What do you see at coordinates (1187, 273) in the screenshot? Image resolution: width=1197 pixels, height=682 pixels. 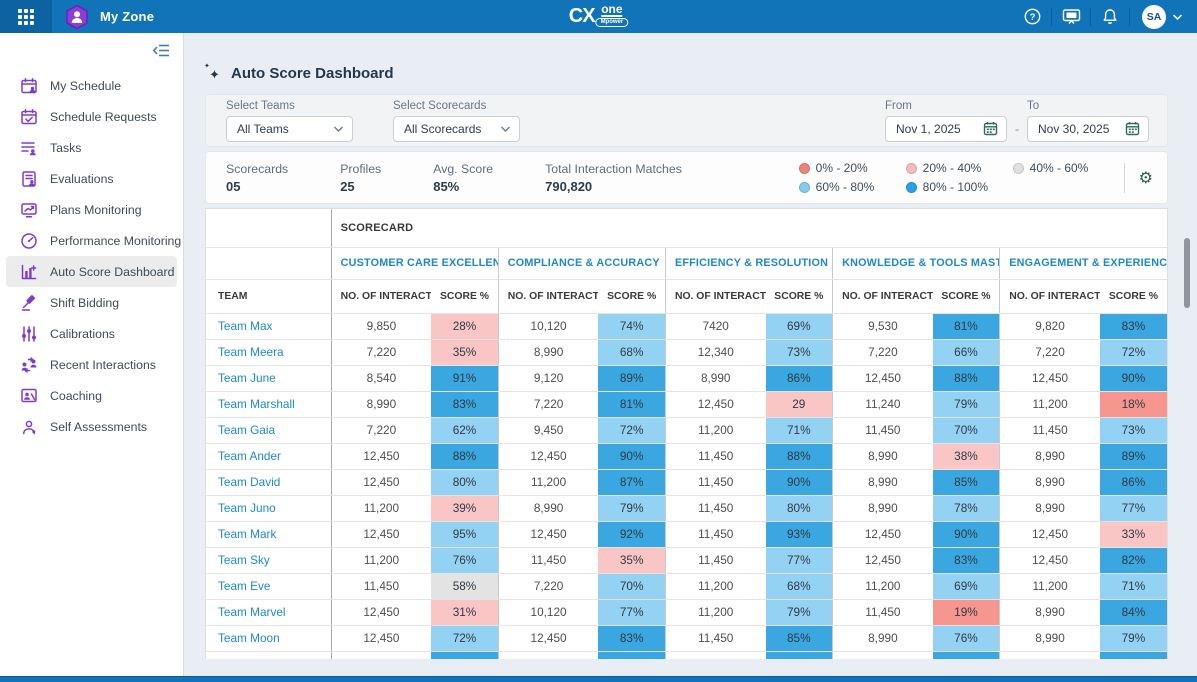 I see `vertical-scrollbar-thumb` at bounding box center [1187, 273].